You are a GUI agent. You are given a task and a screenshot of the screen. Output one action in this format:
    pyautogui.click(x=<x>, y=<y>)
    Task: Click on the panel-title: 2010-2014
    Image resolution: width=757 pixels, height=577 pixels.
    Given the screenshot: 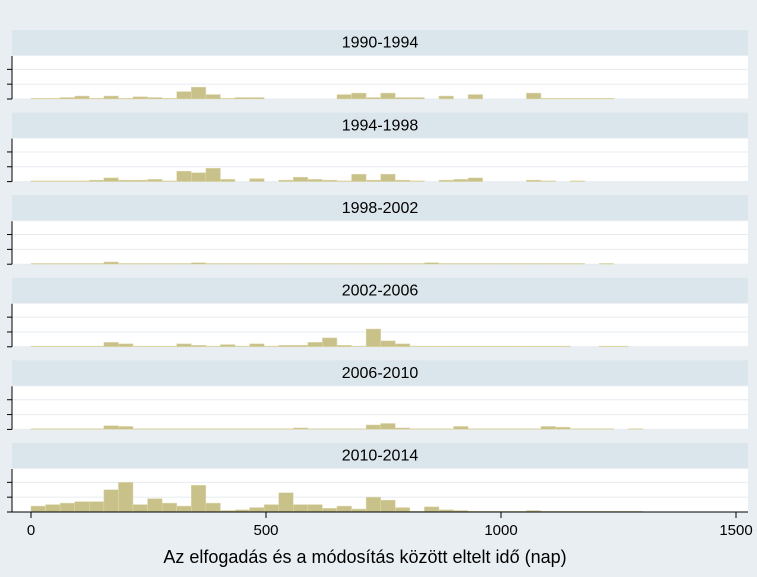 What is the action you would take?
    pyautogui.click(x=380, y=456)
    